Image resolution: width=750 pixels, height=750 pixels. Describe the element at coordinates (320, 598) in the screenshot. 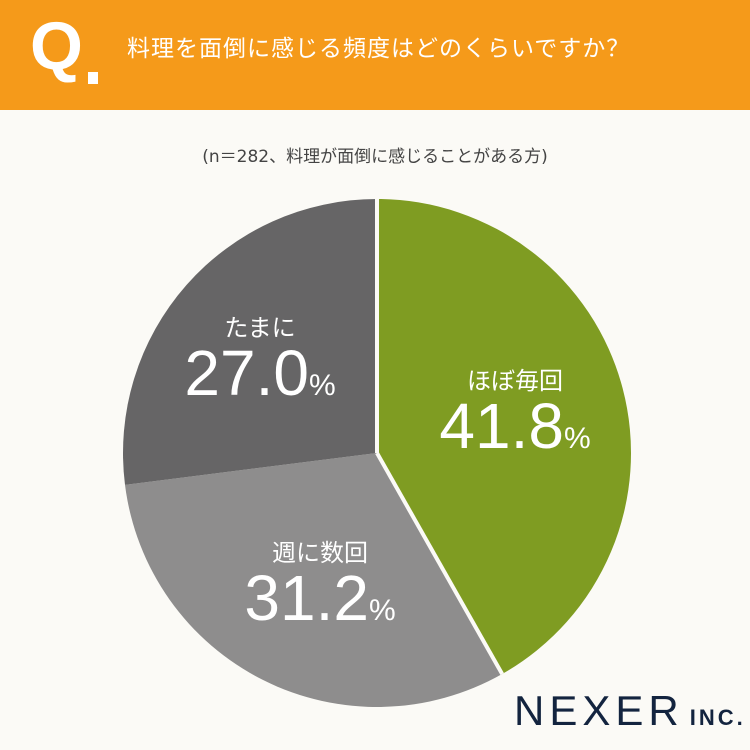

I see `slice-value: 31.2%` at that location.